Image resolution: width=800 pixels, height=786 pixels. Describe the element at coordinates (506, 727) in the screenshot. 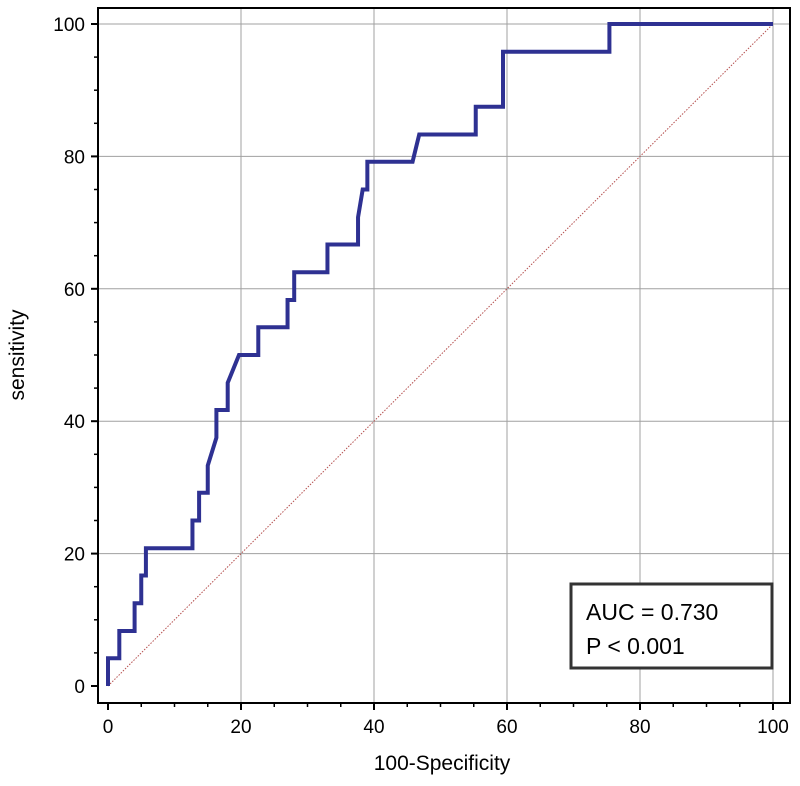

I see `x-tick-label: 60` at that location.